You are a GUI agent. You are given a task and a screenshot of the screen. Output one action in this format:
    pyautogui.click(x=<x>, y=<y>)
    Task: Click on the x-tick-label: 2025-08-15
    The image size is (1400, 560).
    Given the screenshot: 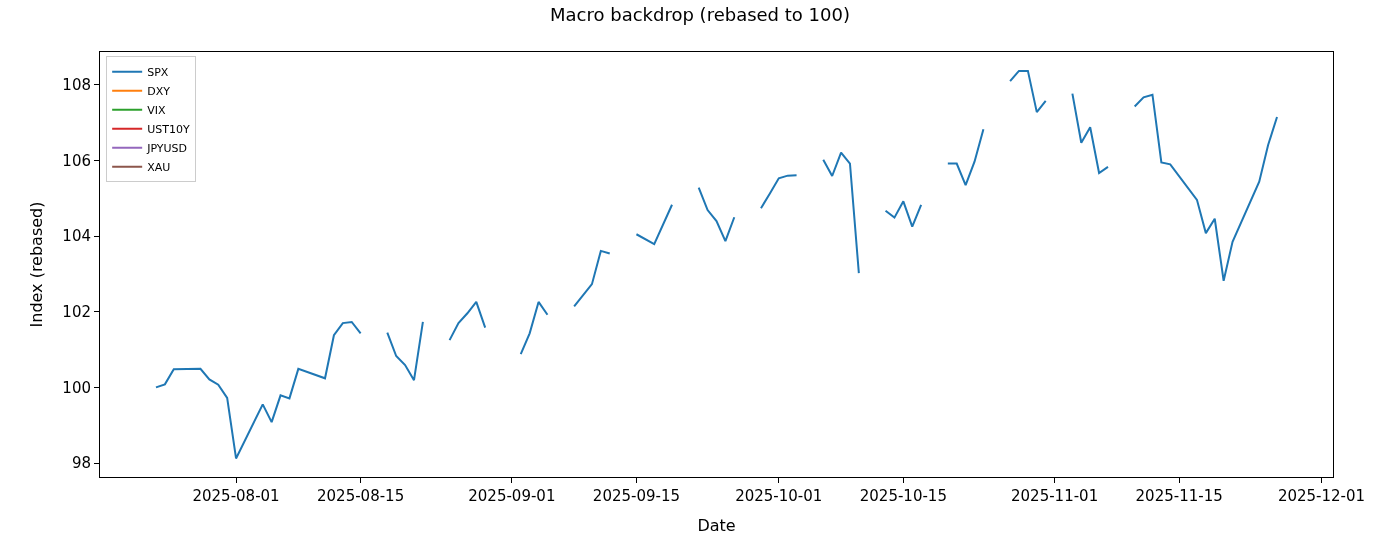 What is the action you would take?
    pyautogui.click(x=361, y=496)
    